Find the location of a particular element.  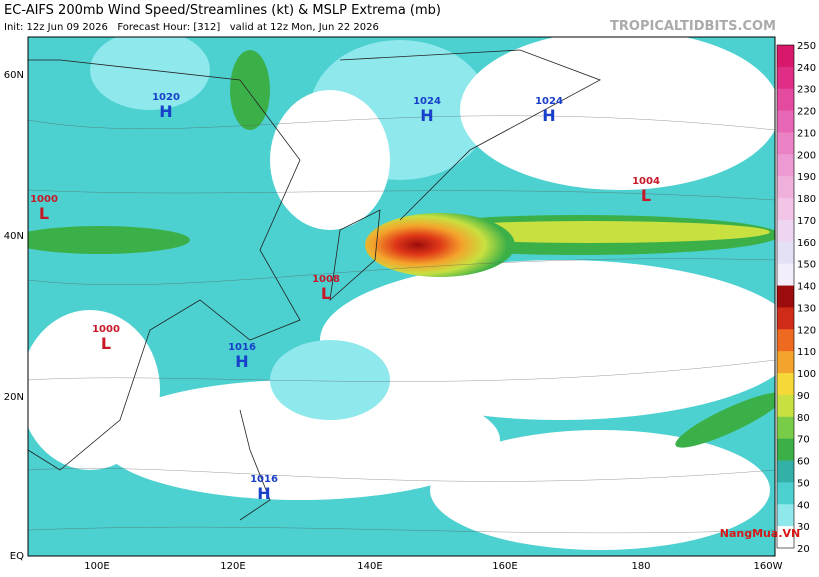

colorbar-tick-label: 70 is located at coordinates (803, 440).